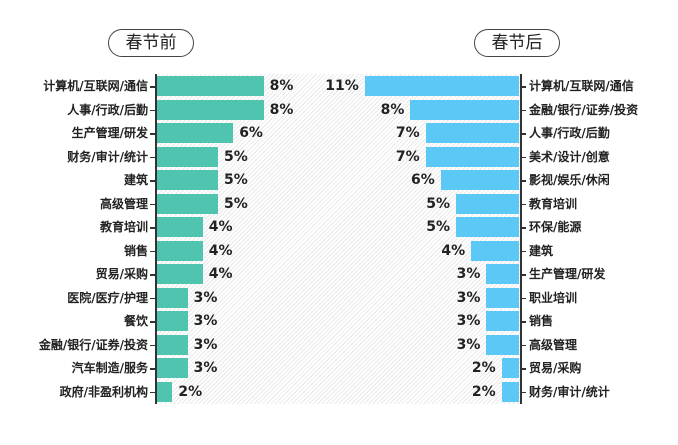 This screenshot has width=678, height=445. I want to click on right-bar-row: 2% 财务/审计/统计, so click(339, 391).